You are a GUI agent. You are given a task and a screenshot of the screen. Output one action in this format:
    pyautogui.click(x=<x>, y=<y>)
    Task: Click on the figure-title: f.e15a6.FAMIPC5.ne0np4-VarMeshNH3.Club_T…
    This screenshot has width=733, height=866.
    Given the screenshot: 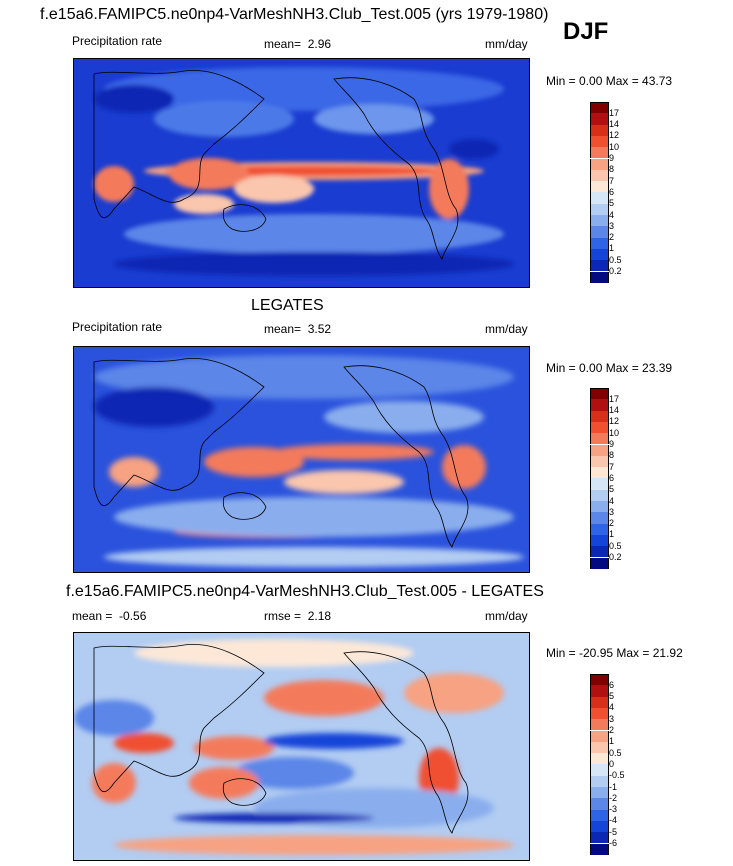 What is the action you would take?
    pyautogui.click(x=294, y=14)
    